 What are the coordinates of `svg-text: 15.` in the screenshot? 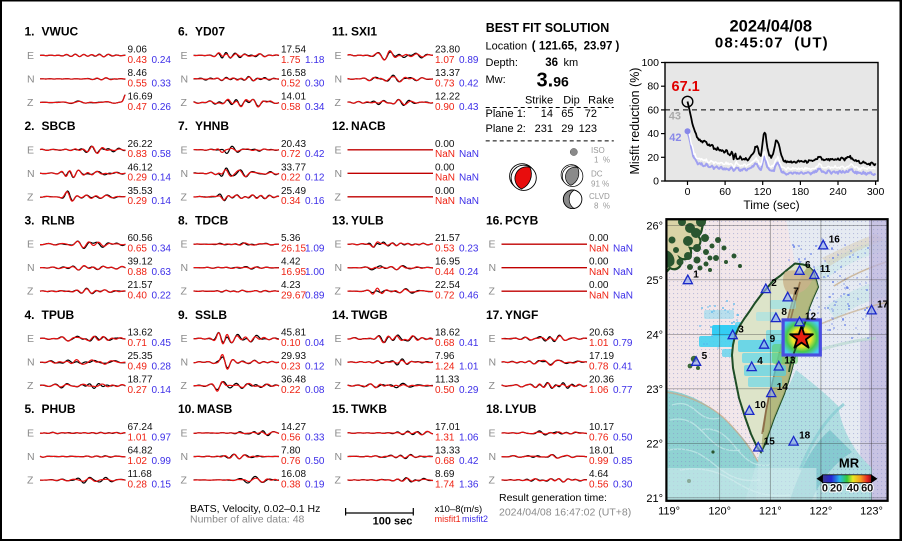 It's located at (340, 409).